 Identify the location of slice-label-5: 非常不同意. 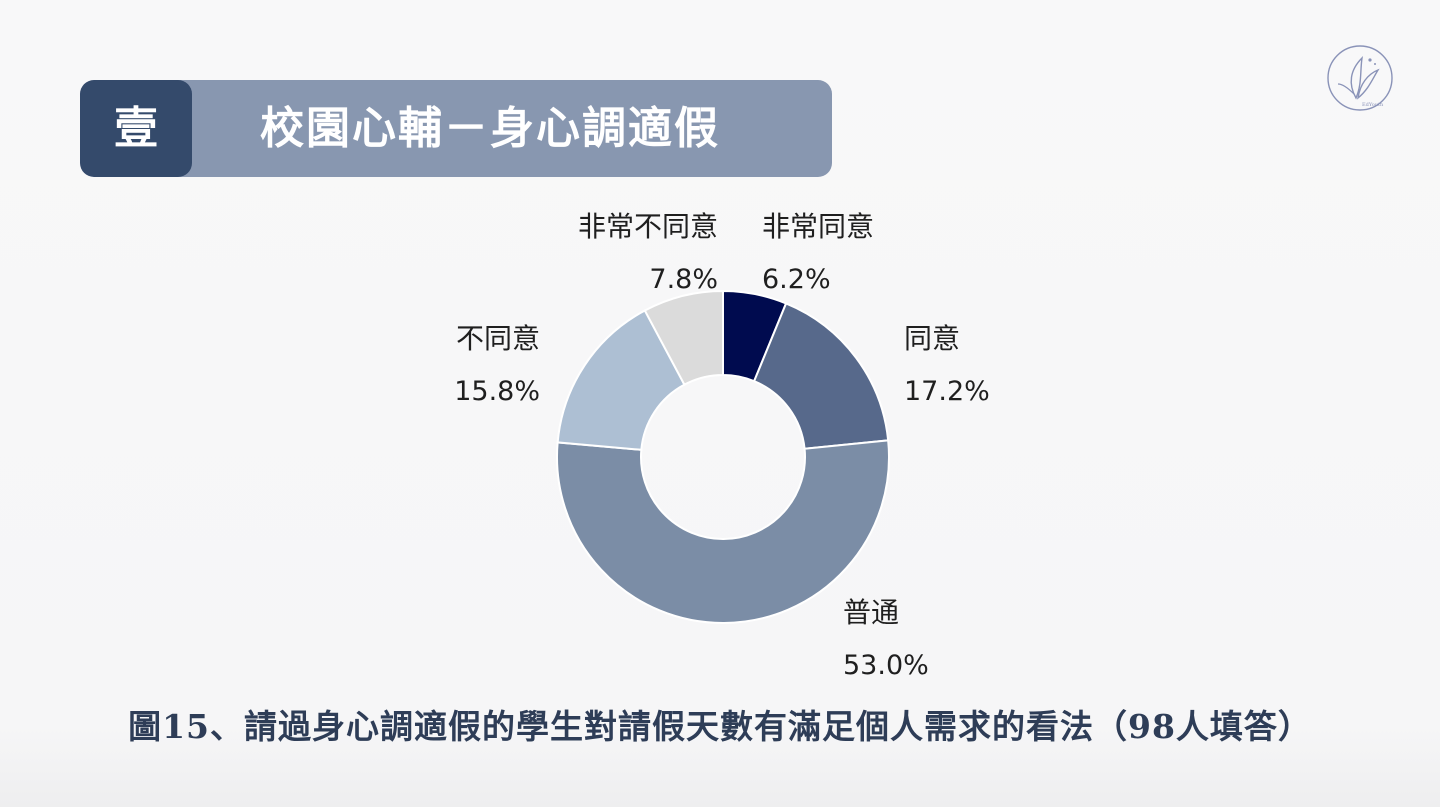
(648, 226).